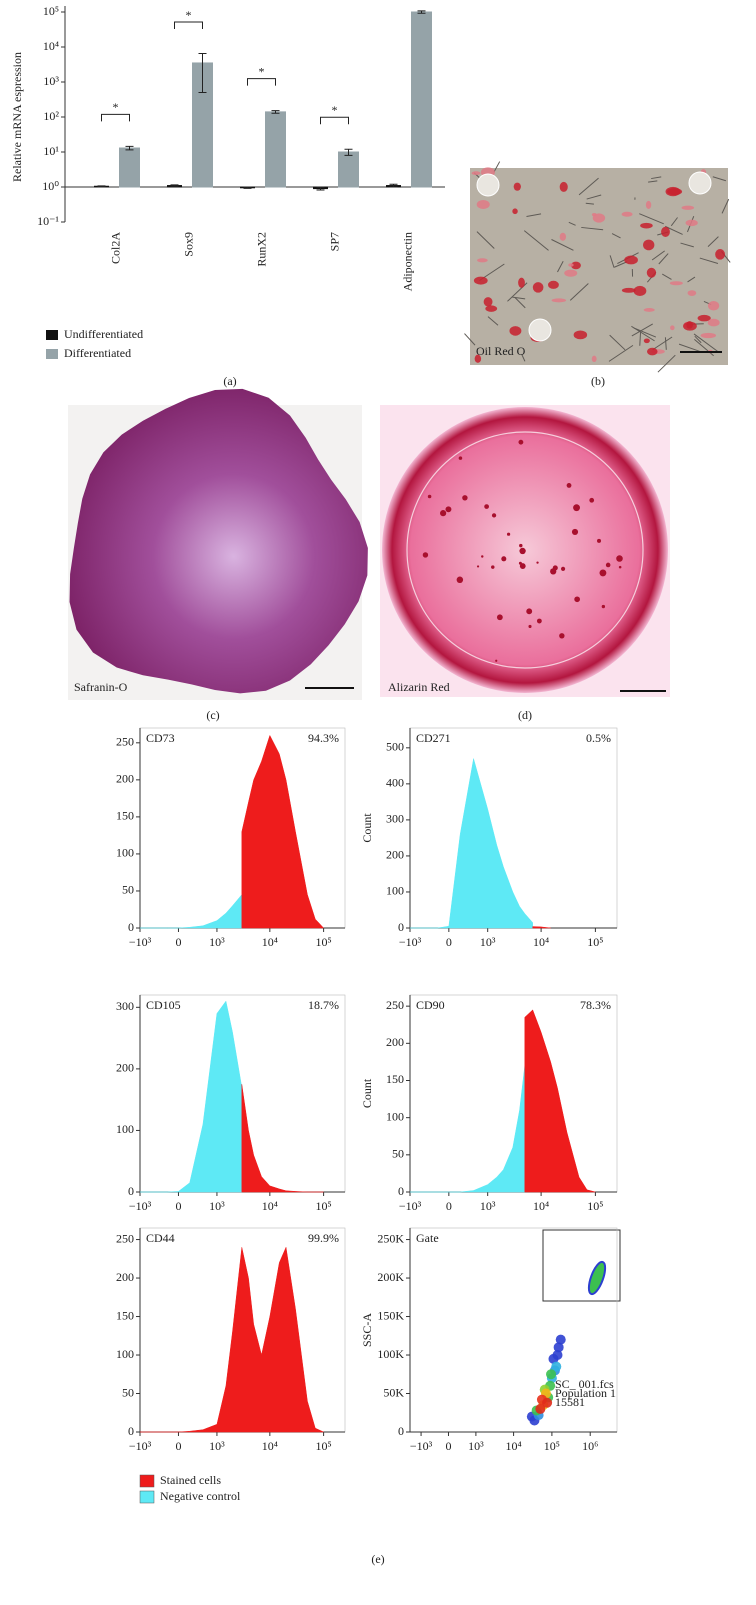  What do you see at coordinates (377, 1559) in the screenshot?
I see `caption: (e)` at bounding box center [377, 1559].